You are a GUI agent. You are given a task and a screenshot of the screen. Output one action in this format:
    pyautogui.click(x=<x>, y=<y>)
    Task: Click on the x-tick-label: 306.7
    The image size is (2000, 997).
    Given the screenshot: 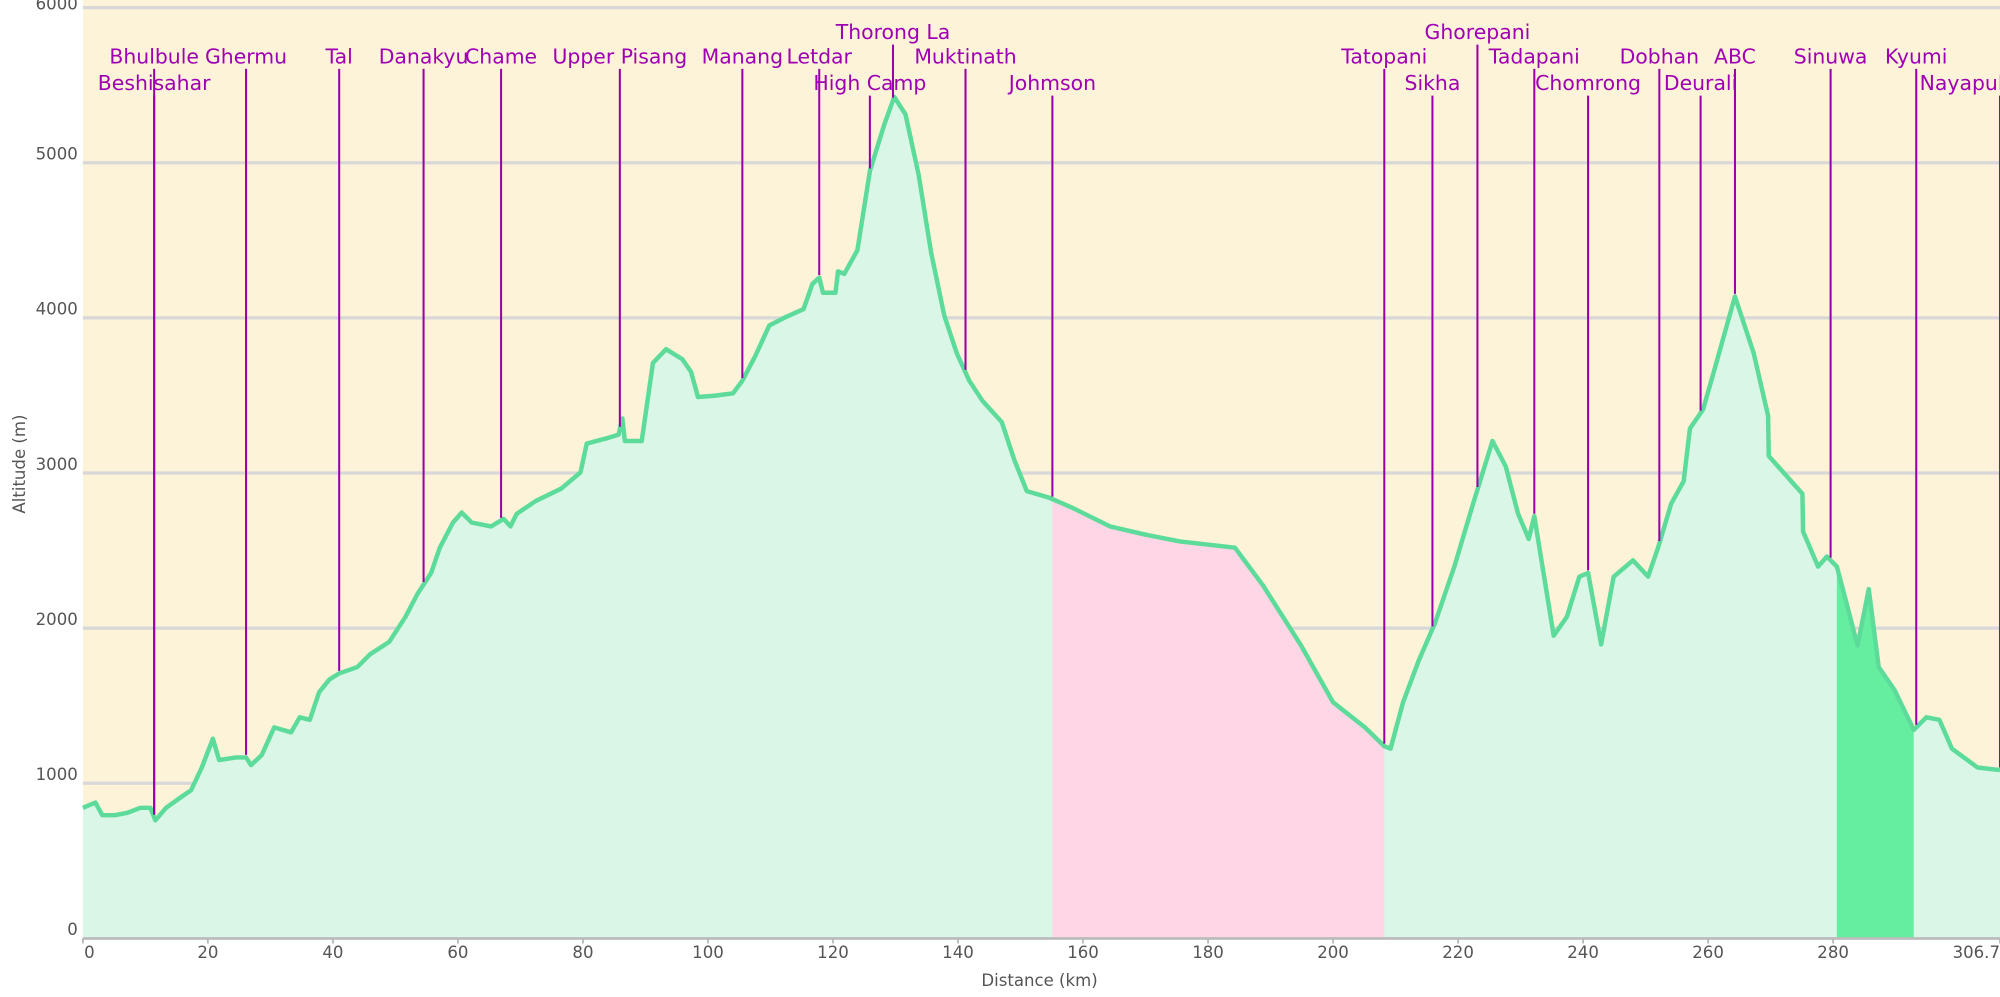 What is the action you would take?
    pyautogui.click(x=1976, y=952)
    